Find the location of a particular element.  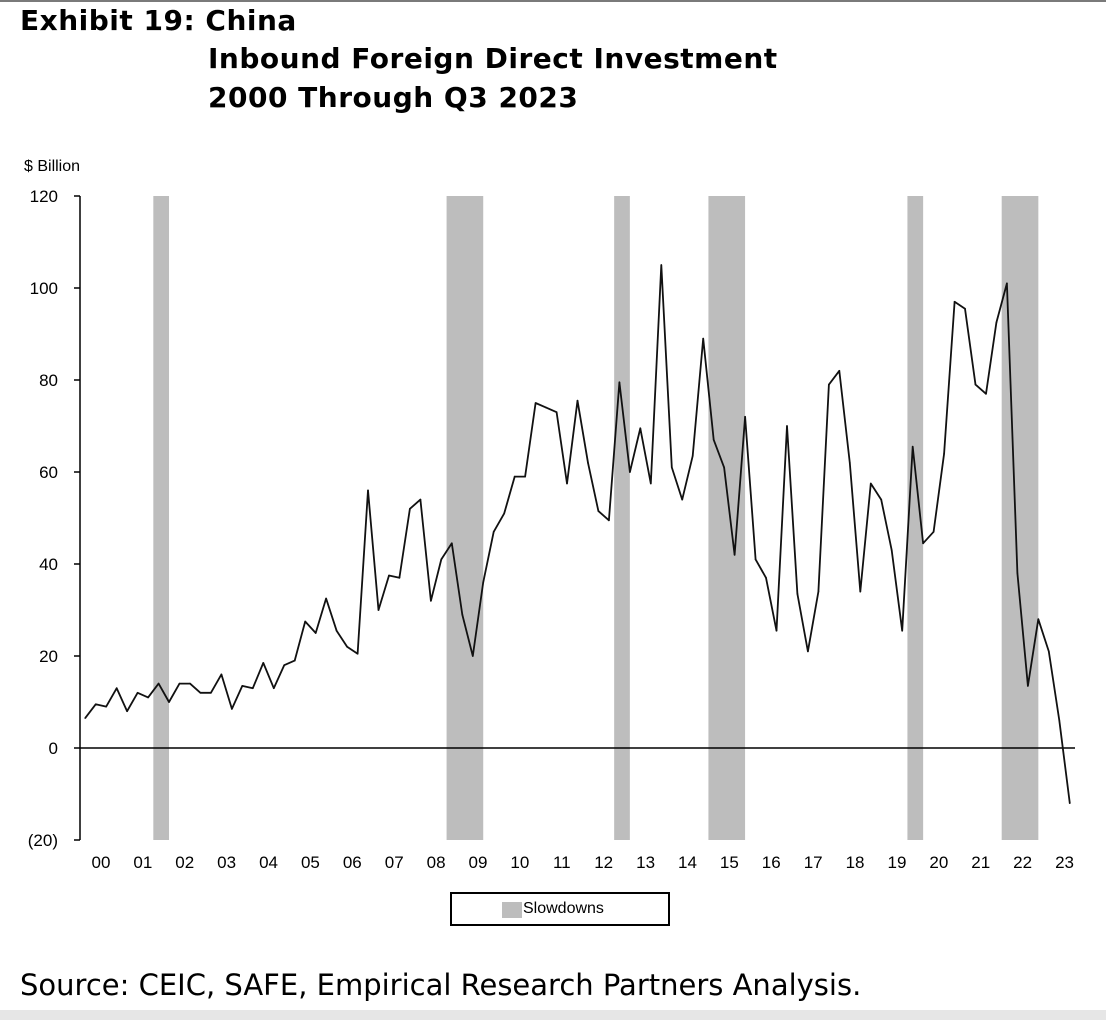

top-rule is located at coordinates (553, 1).